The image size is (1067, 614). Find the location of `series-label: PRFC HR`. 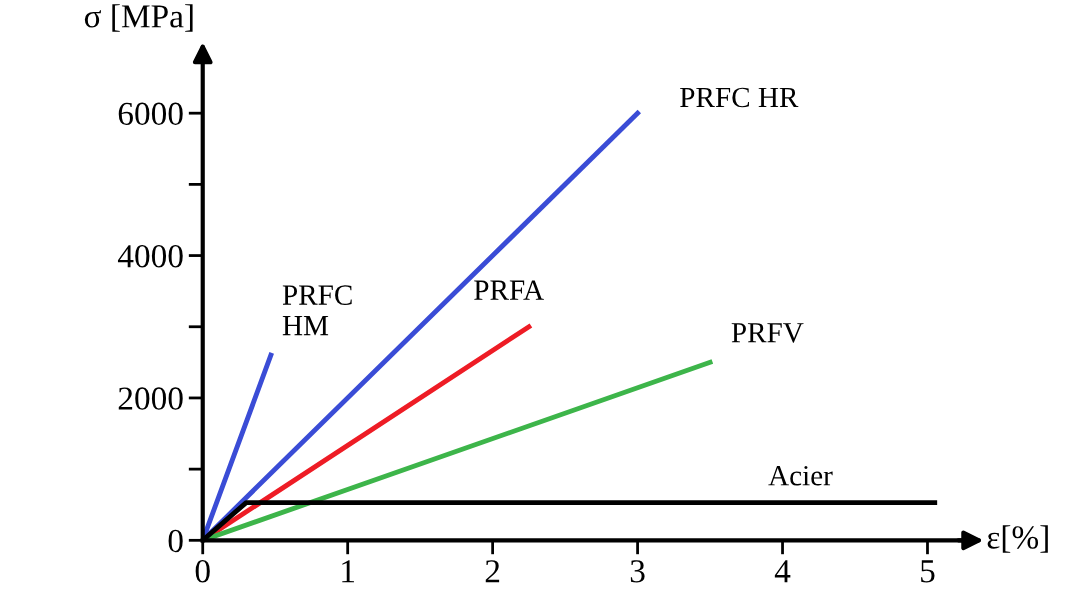

series-label: PRFC HR is located at coordinates (739, 97).